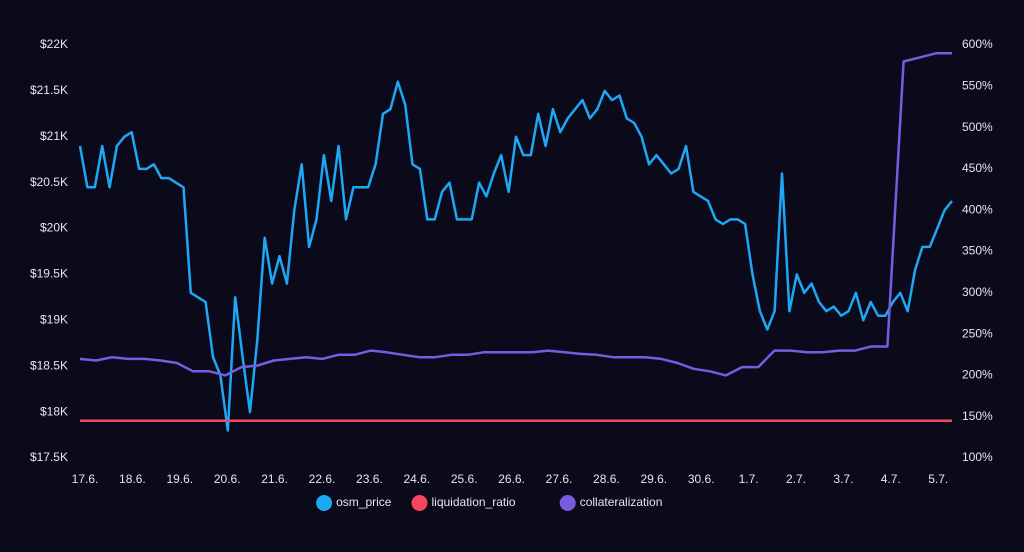 Image resolution: width=1024 pixels, height=552 pixels. I want to click on y2-tick-label: 600%, so click(977, 44).